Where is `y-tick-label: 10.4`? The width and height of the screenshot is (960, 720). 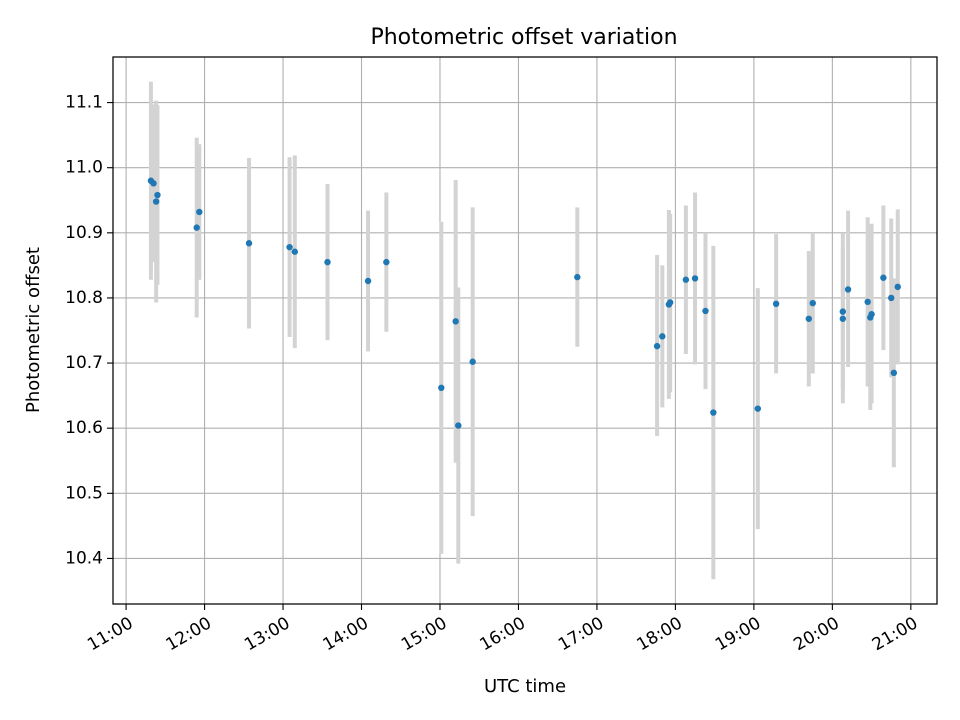
y-tick-label: 10.4 is located at coordinates (84, 558).